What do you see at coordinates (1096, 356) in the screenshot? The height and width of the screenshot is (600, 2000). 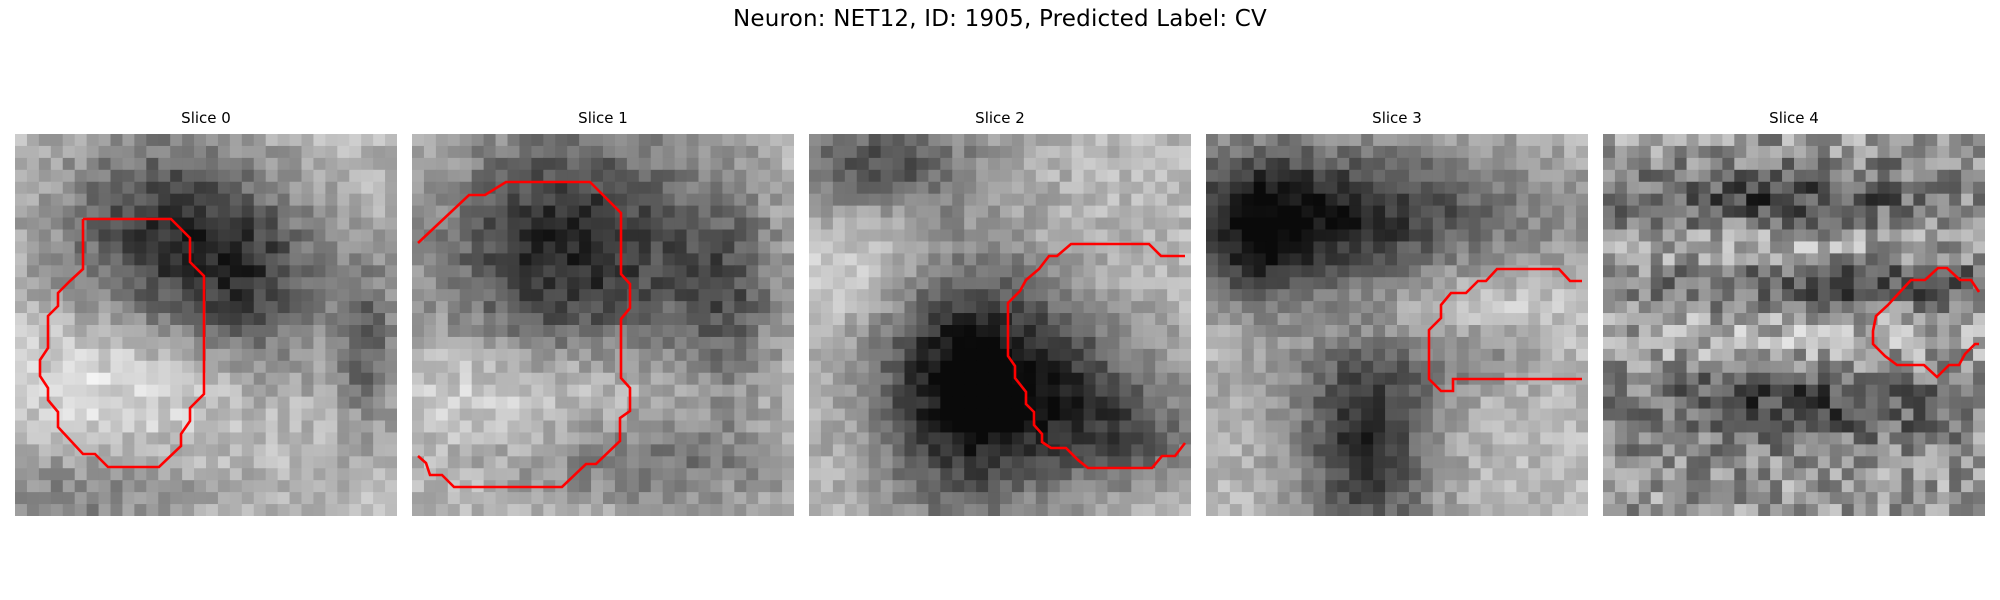 I see `slice-2-contour` at bounding box center [1096, 356].